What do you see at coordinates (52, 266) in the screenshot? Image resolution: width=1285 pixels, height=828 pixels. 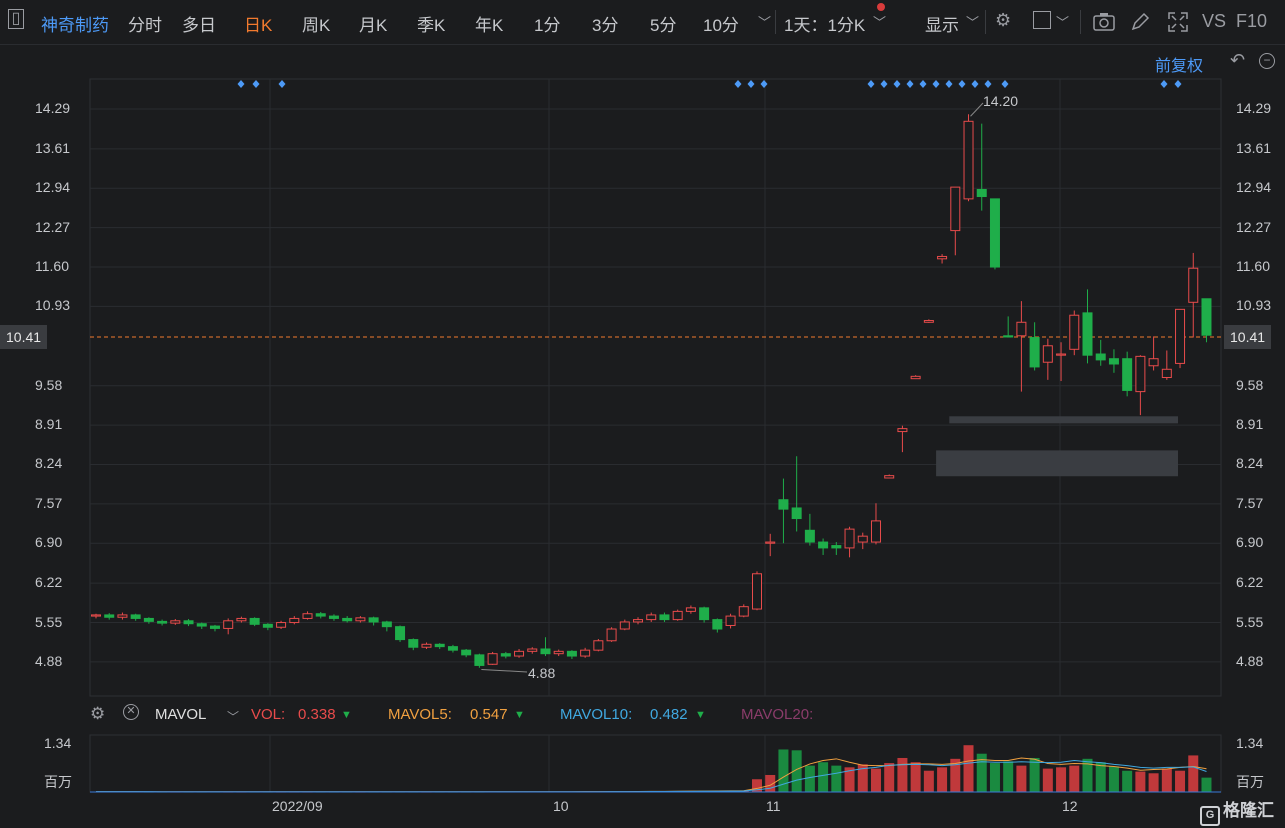 I see `price-tick-left: 11.60` at bounding box center [52, 266].